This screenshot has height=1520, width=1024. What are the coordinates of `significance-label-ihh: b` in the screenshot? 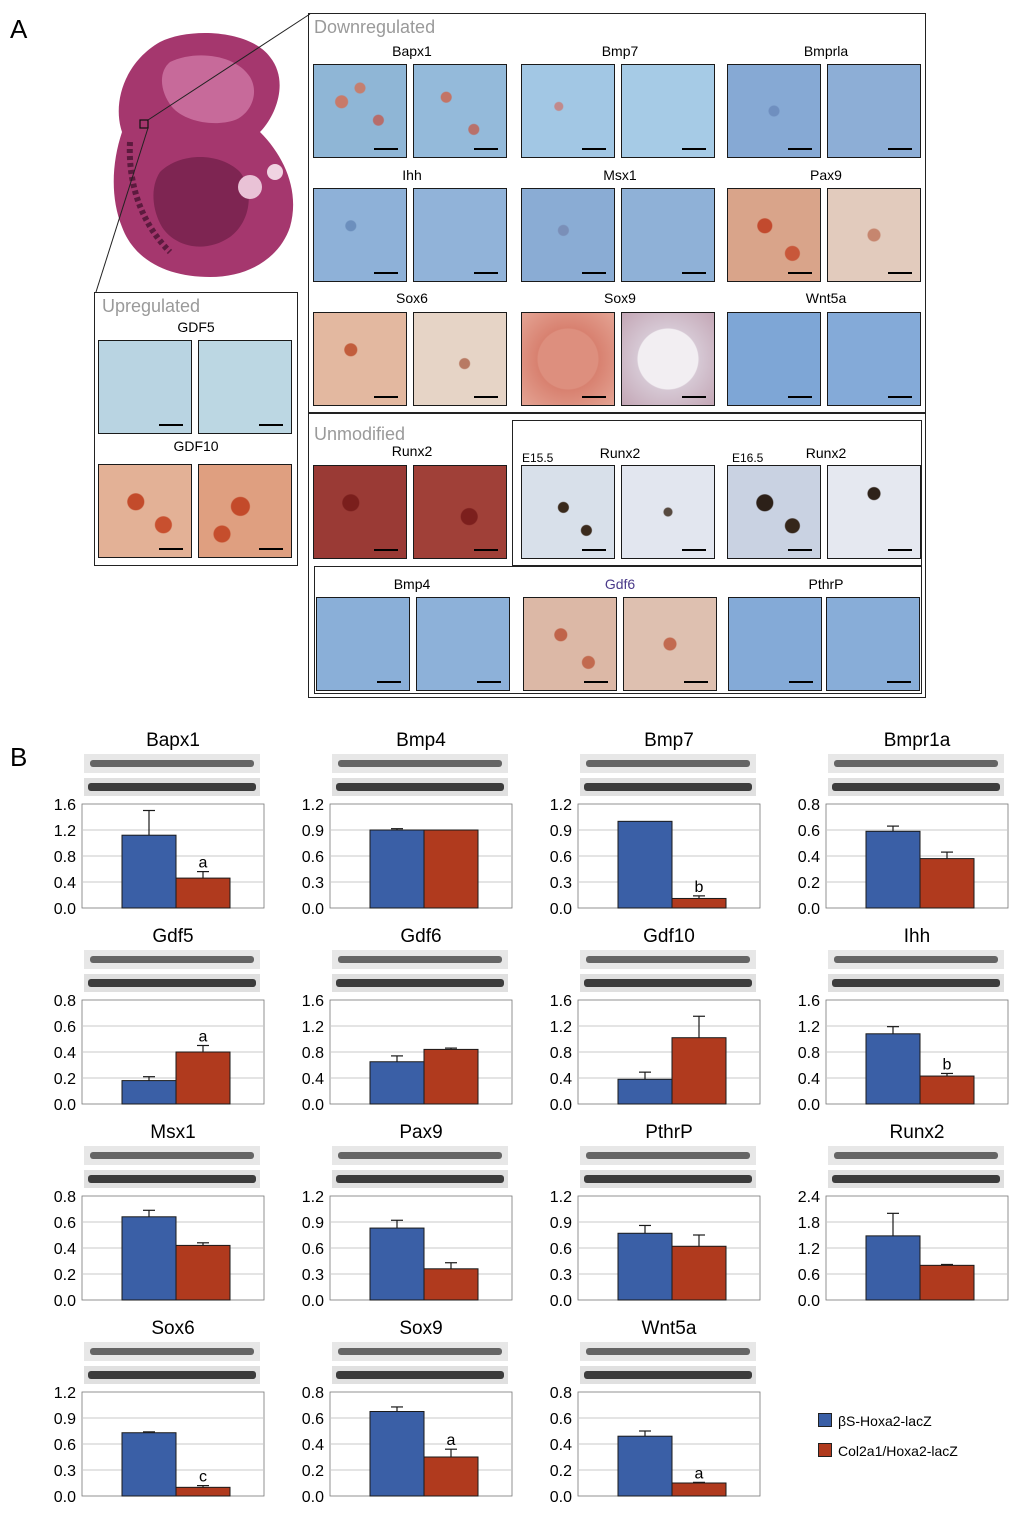 It's located at (947, 1064).